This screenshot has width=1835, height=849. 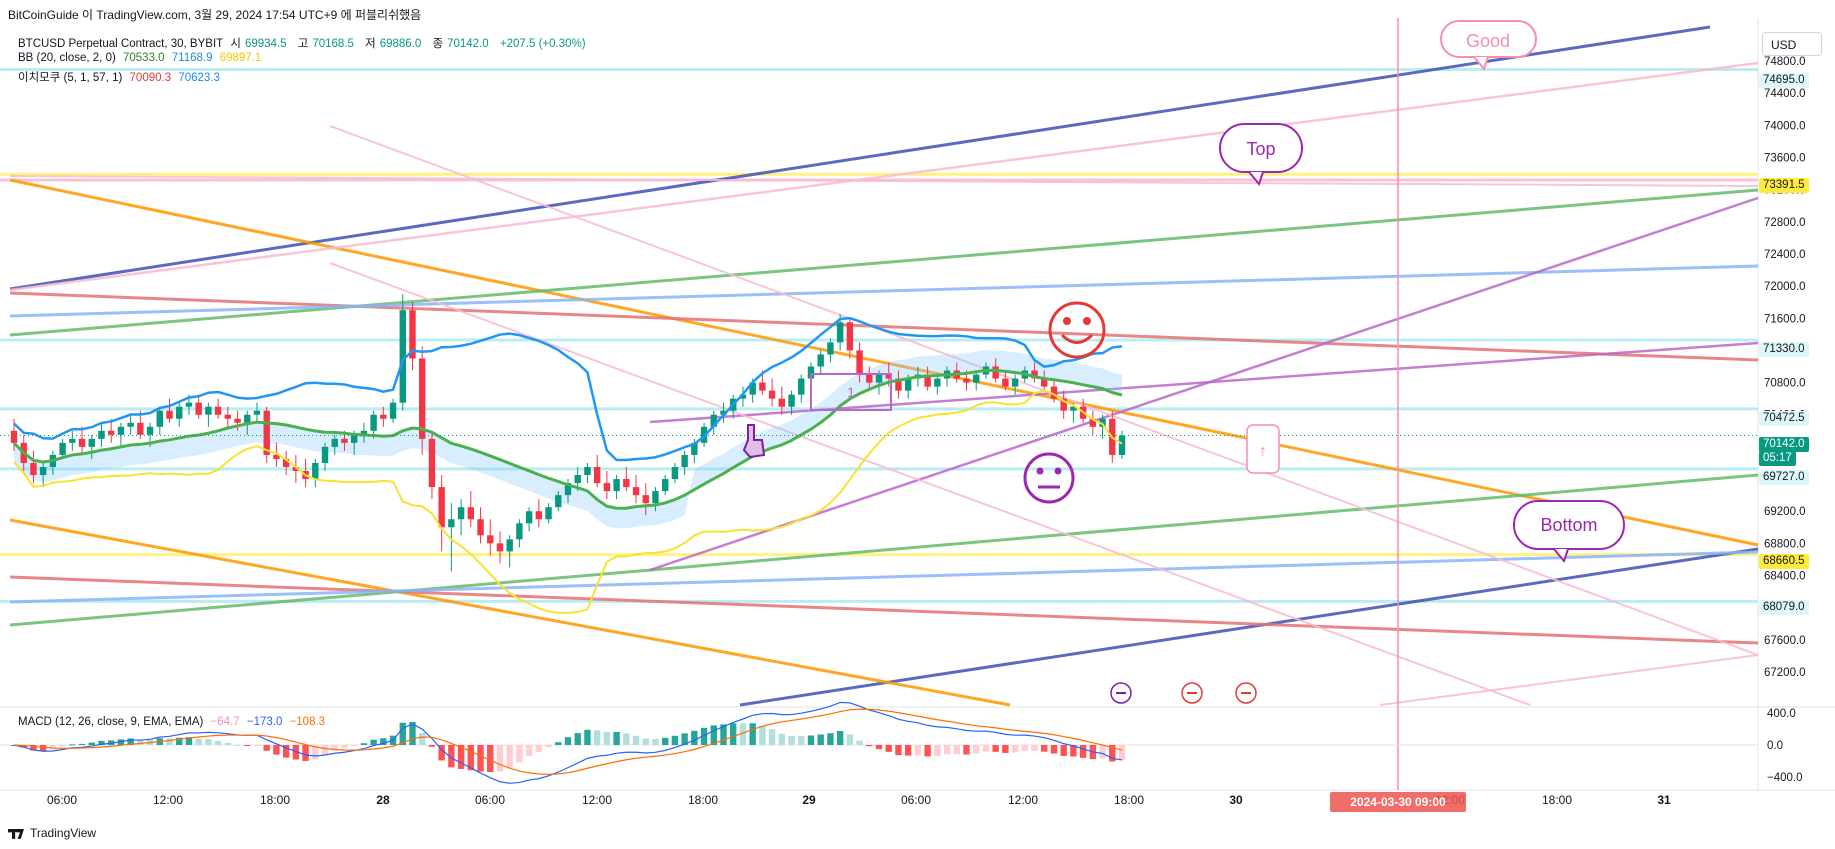 What do you see at coordinates (1785, 158) in the screenshot?
I see `price-axis-tick: 73600.0` at bounding box center [1785, 158].